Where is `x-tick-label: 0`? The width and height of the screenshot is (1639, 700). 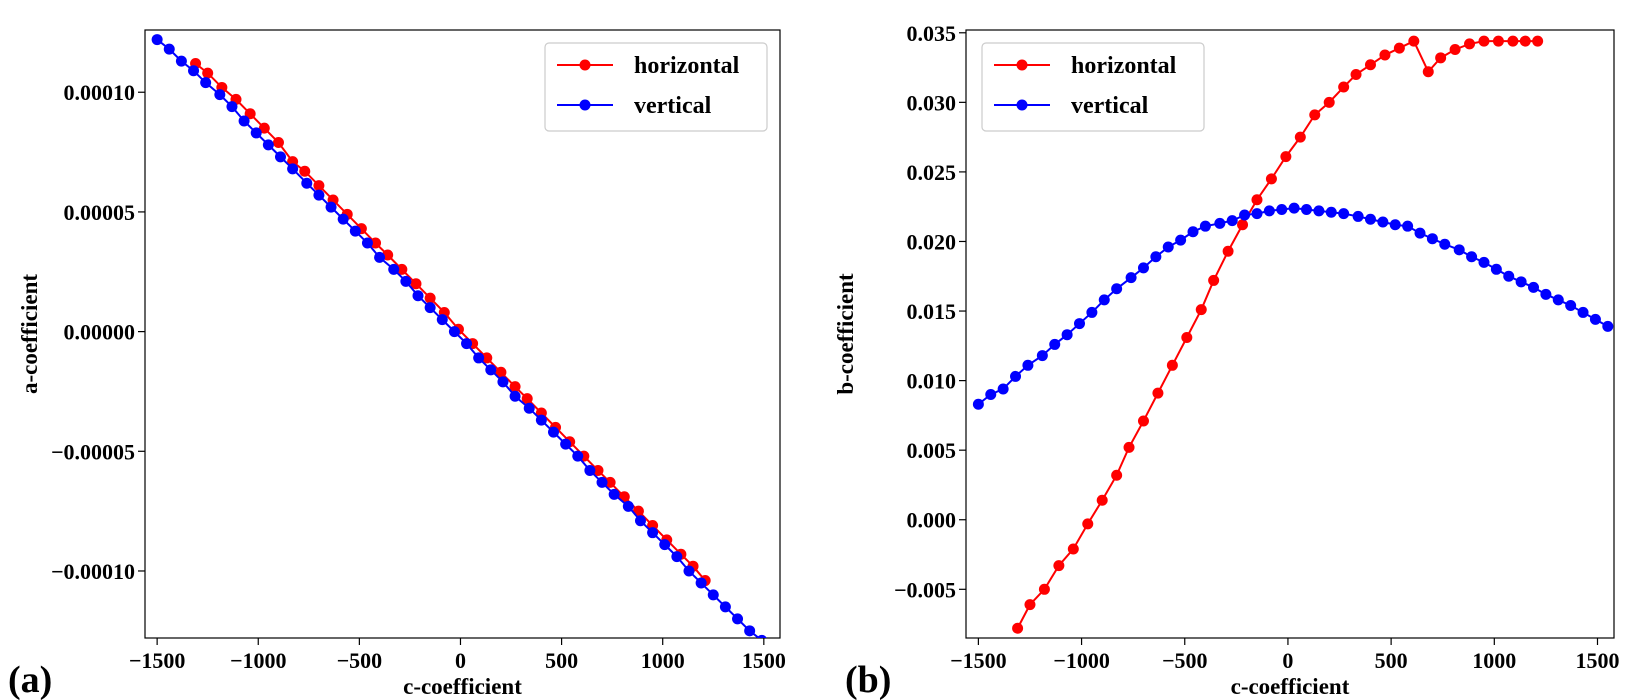 x-tick-label: 0 is located at coordinates (1287, 660).